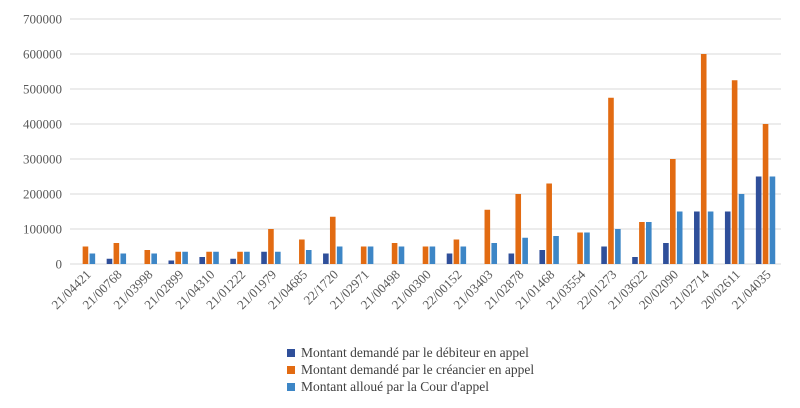  What do you see at coordinates (59, 264) in the screenshot?
I see `y-tick-label: 0` at bounding box center [59, 264].